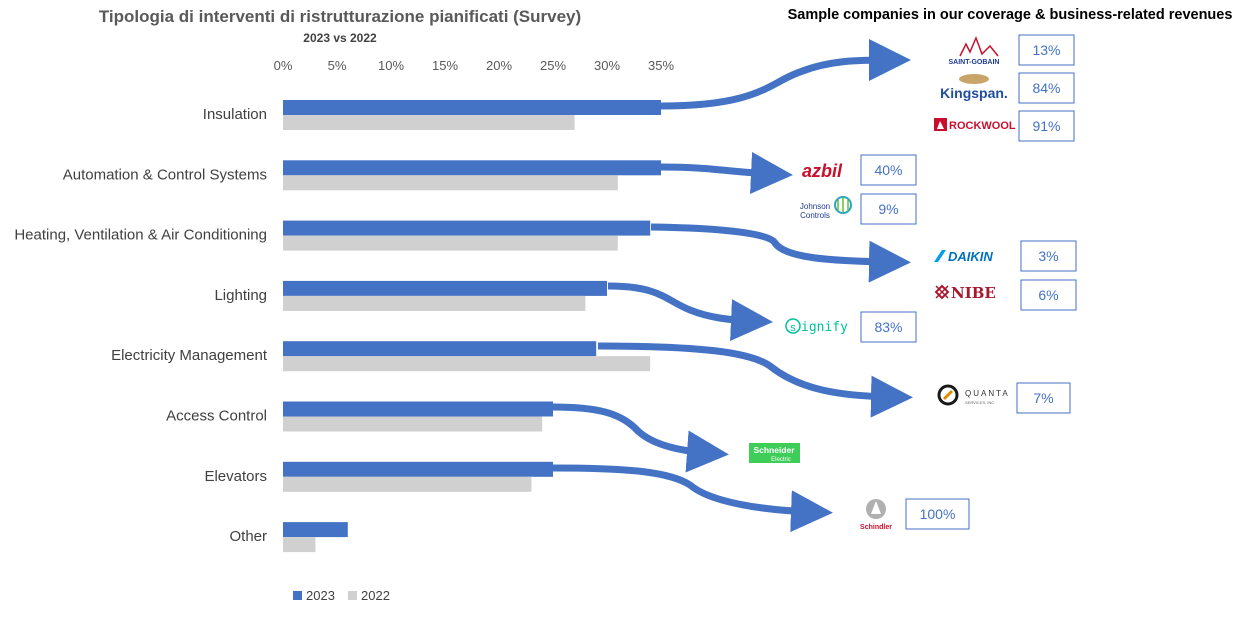 This screenshot has height=619, width=1242. I want to click on chart-subtitle: 2023 vs 2022, so click(340, 38).